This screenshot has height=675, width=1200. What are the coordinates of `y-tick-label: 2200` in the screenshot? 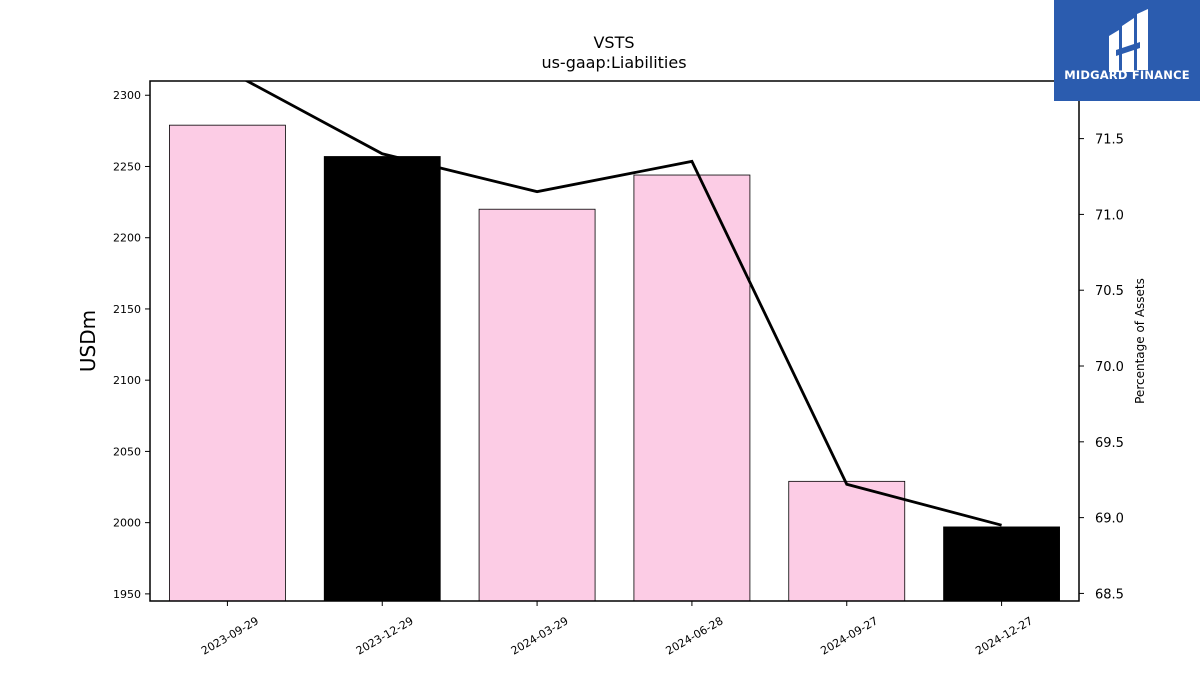 It's located at (127, 238).